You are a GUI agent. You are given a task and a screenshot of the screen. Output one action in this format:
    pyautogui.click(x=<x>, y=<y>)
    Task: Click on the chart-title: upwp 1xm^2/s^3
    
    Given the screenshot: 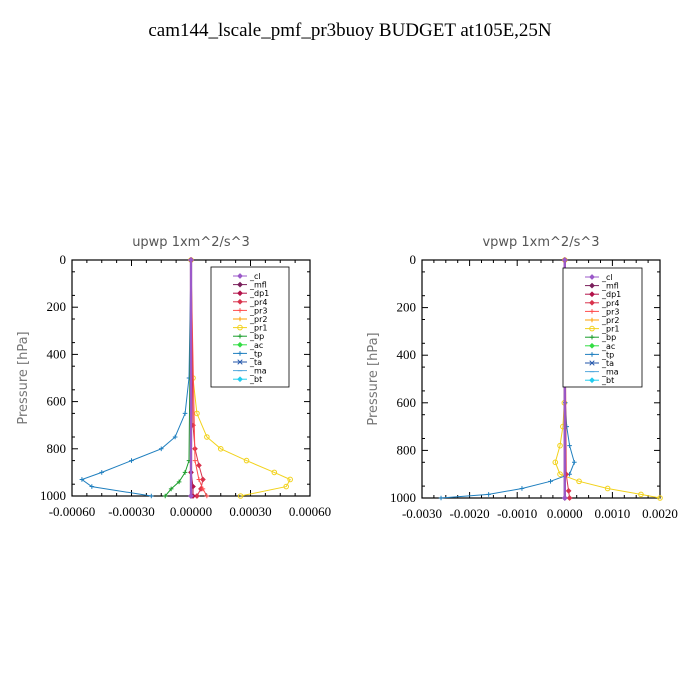 What is the action you would take?
    pyautogui.click(x=191, y=242)
    